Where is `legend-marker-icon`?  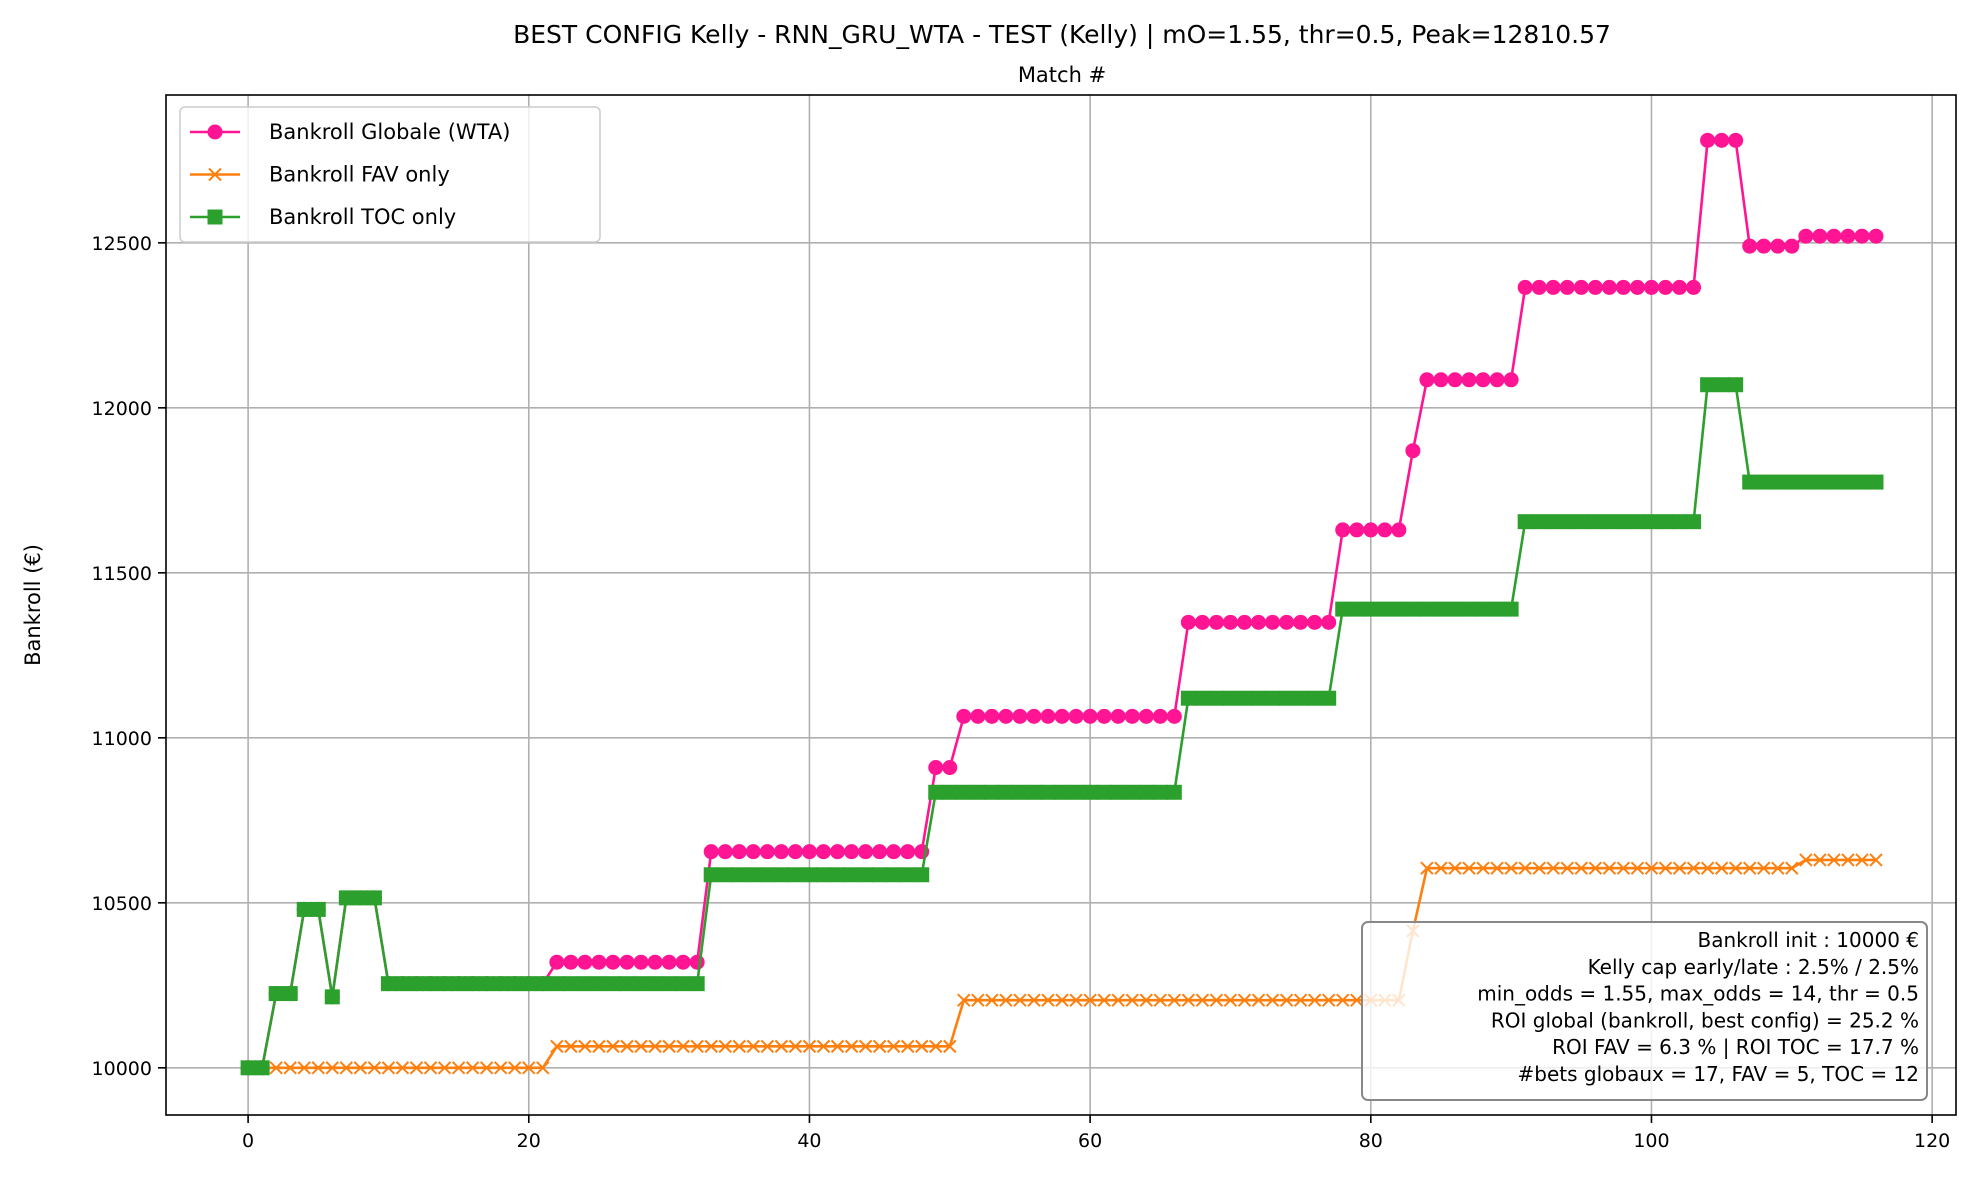 legend-marker-icon is located at coordinates (215, 217).